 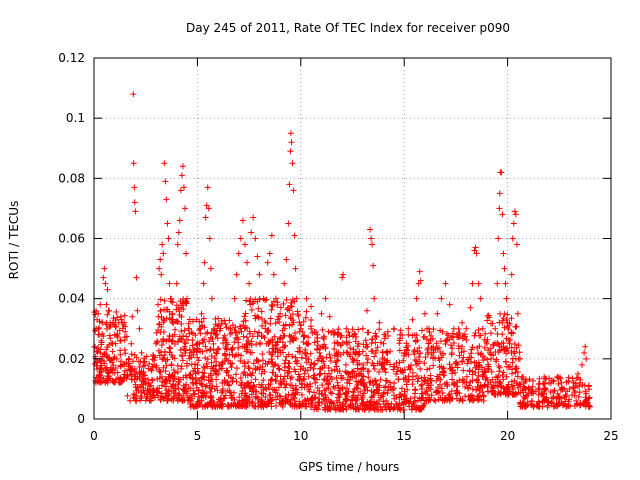 I want to click on x-tick-label: 0, so click(x=94, y=436).